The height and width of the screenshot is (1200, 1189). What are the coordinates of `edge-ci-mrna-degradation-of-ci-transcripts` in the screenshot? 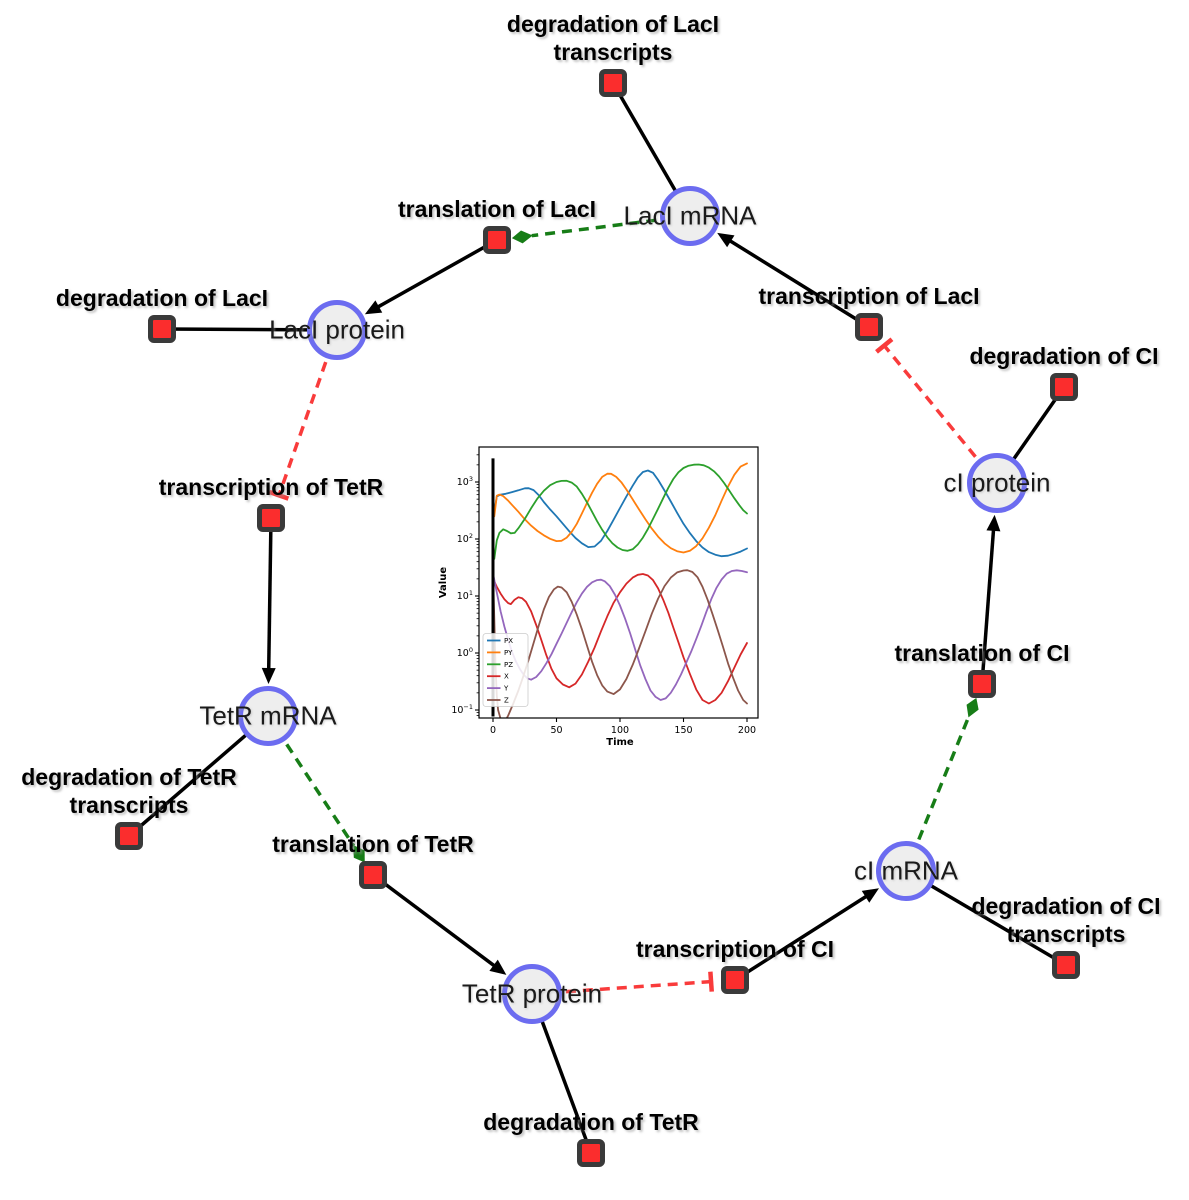 It's located at (986, 918).